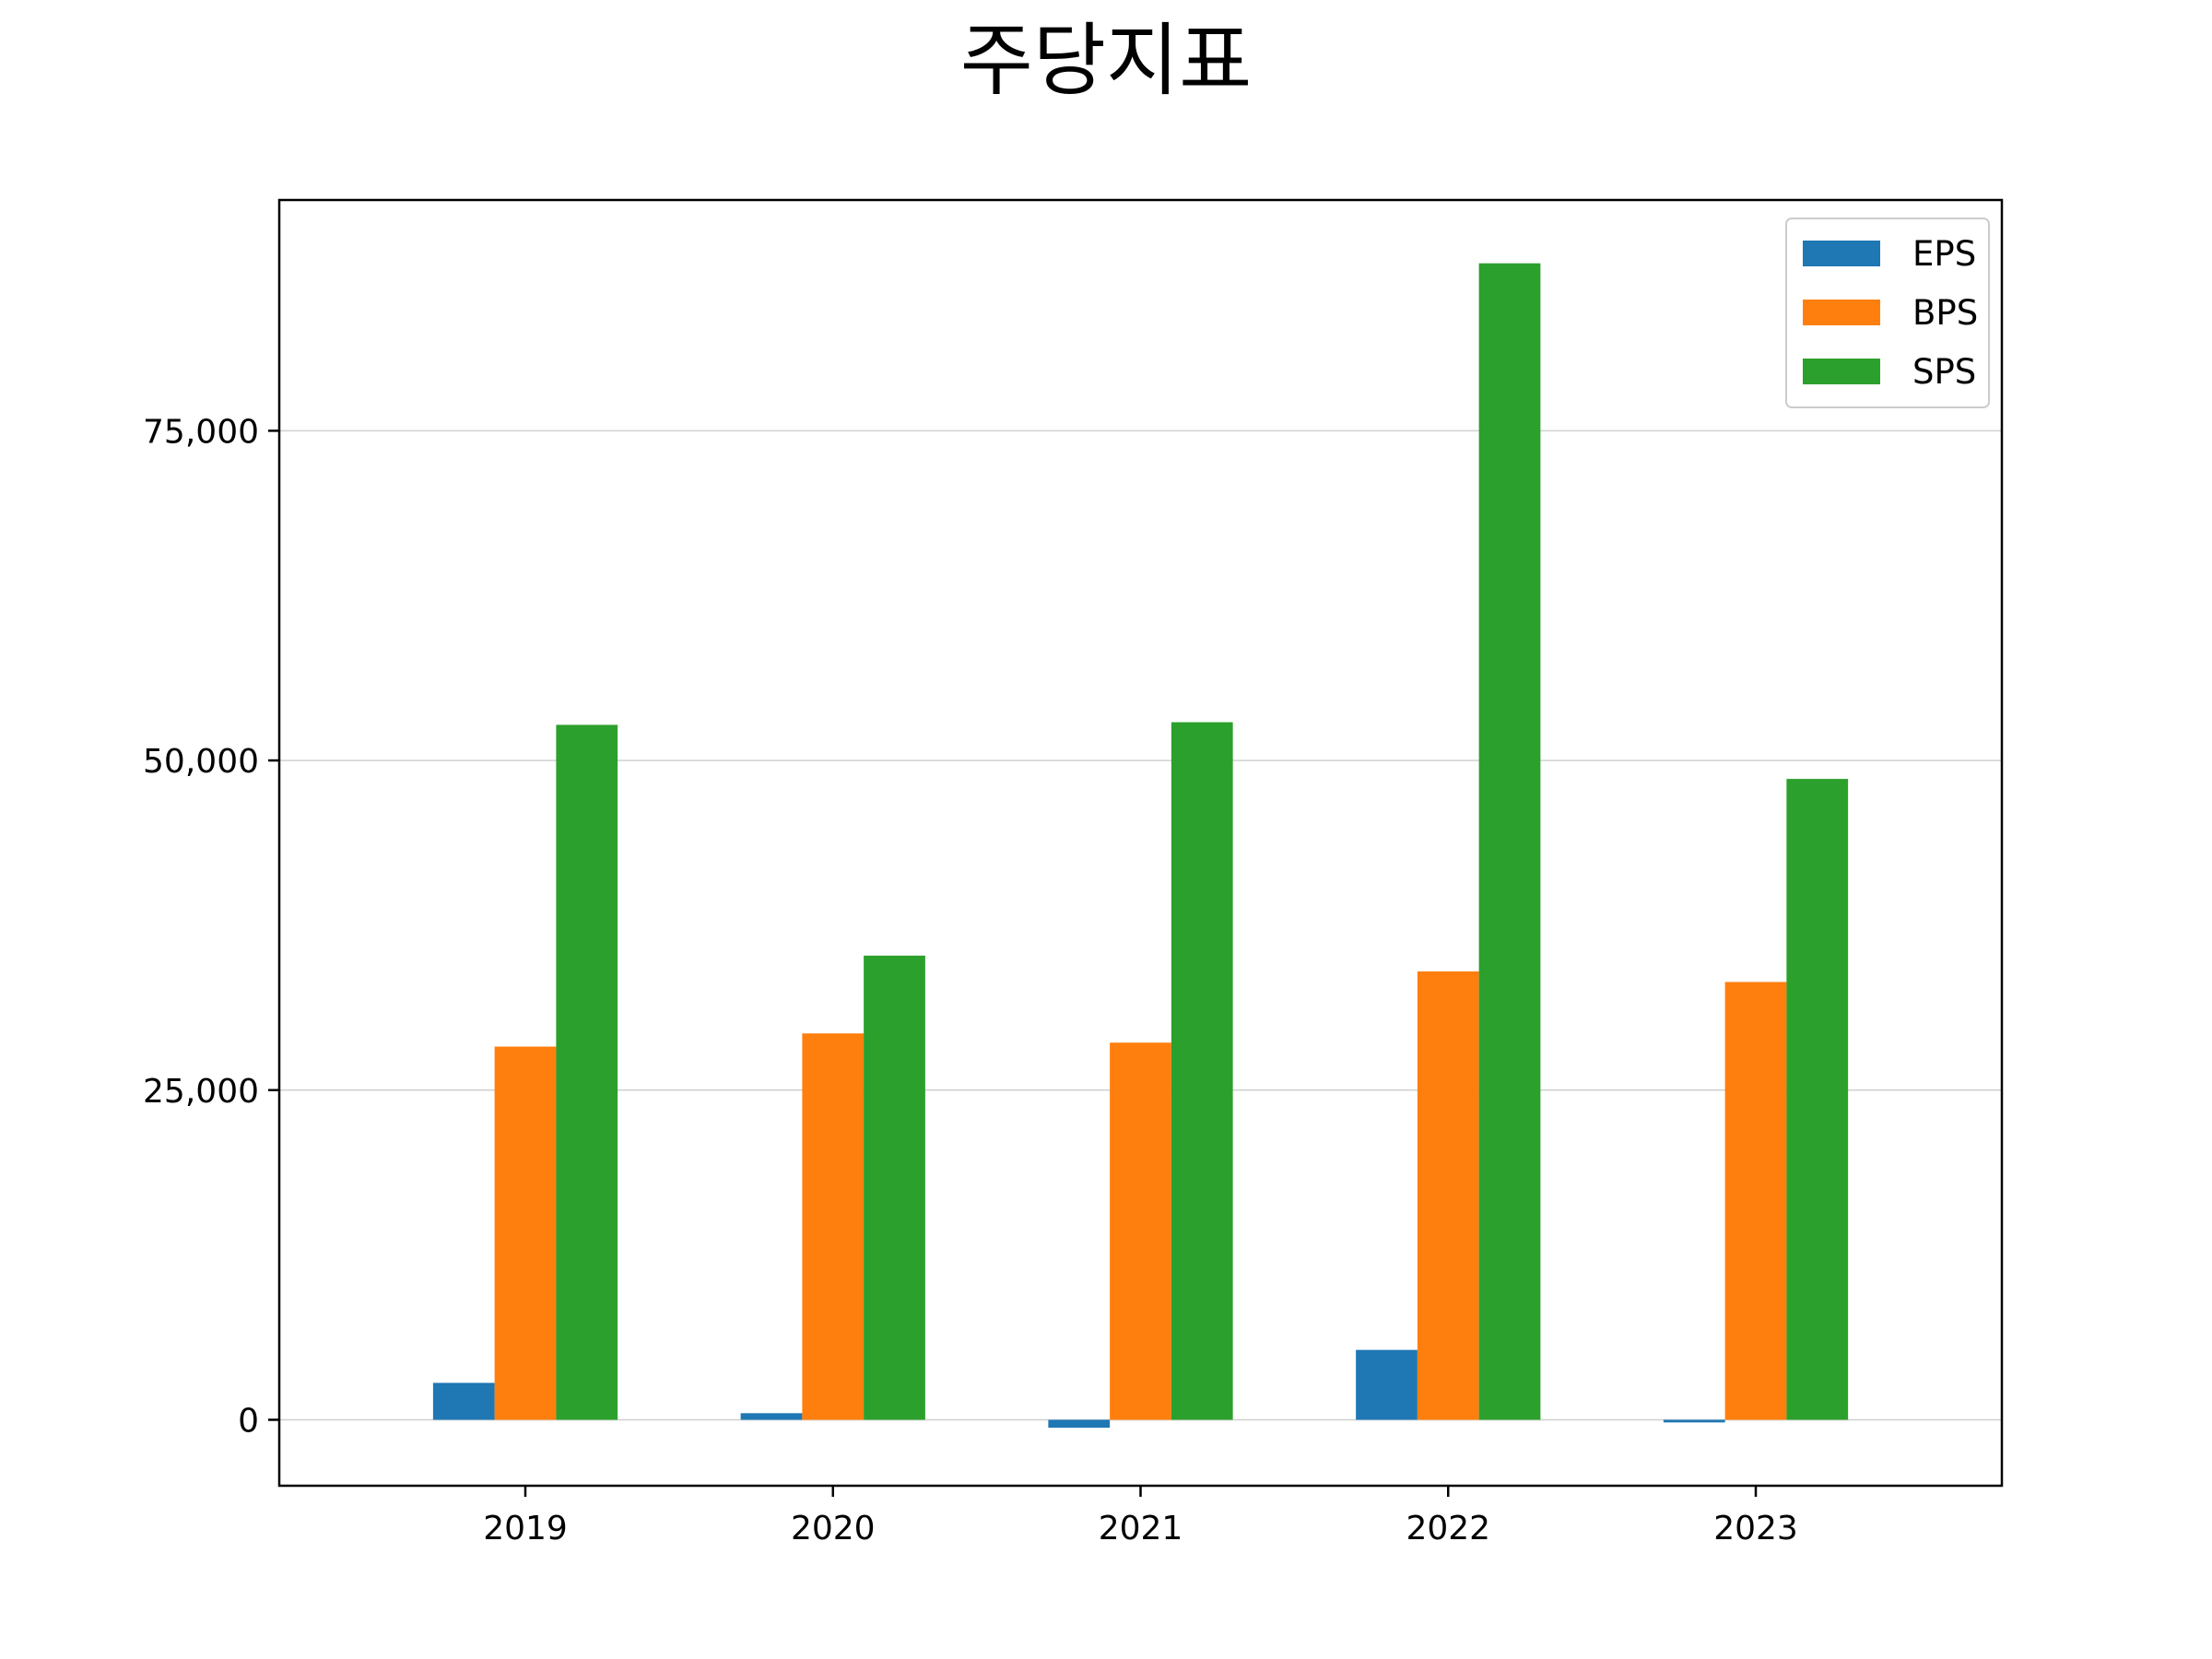  Describe the element at coordinates (1387, 1384) in the screenshot. I see `bar-eps-2022` at that location.